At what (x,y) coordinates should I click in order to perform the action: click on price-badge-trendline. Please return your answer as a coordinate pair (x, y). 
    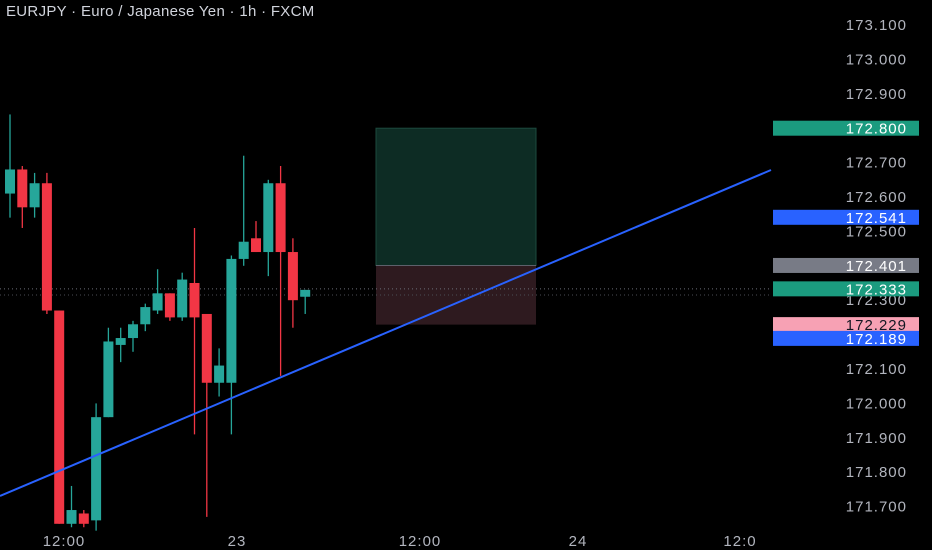
    Looking at the image, I should click on (846, 217).